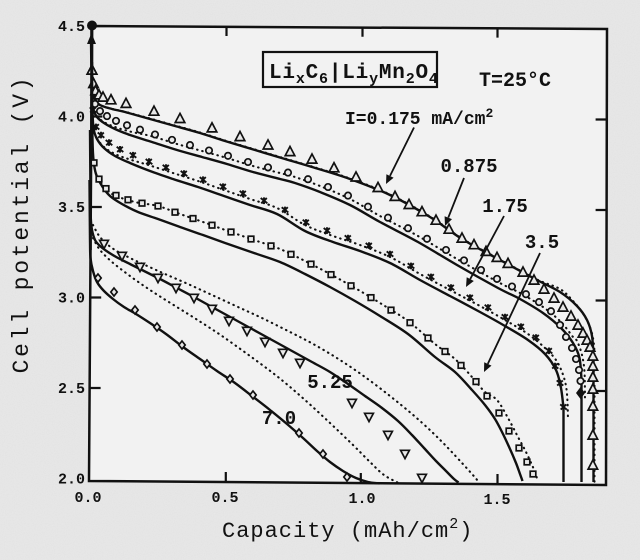 The height and width of the screenshot is (560, 640). I want to click on svg-text: 2.5, so click(71, 389).